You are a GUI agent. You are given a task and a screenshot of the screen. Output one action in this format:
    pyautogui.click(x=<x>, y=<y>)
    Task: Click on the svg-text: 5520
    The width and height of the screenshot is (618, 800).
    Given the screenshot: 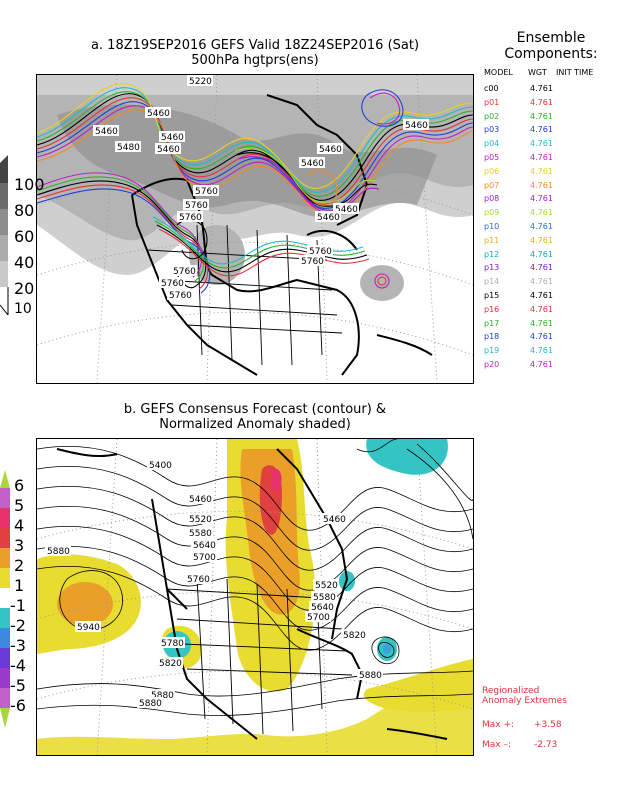 What is the action you would take?
    pyautogui.click(x=326, y=586)
    